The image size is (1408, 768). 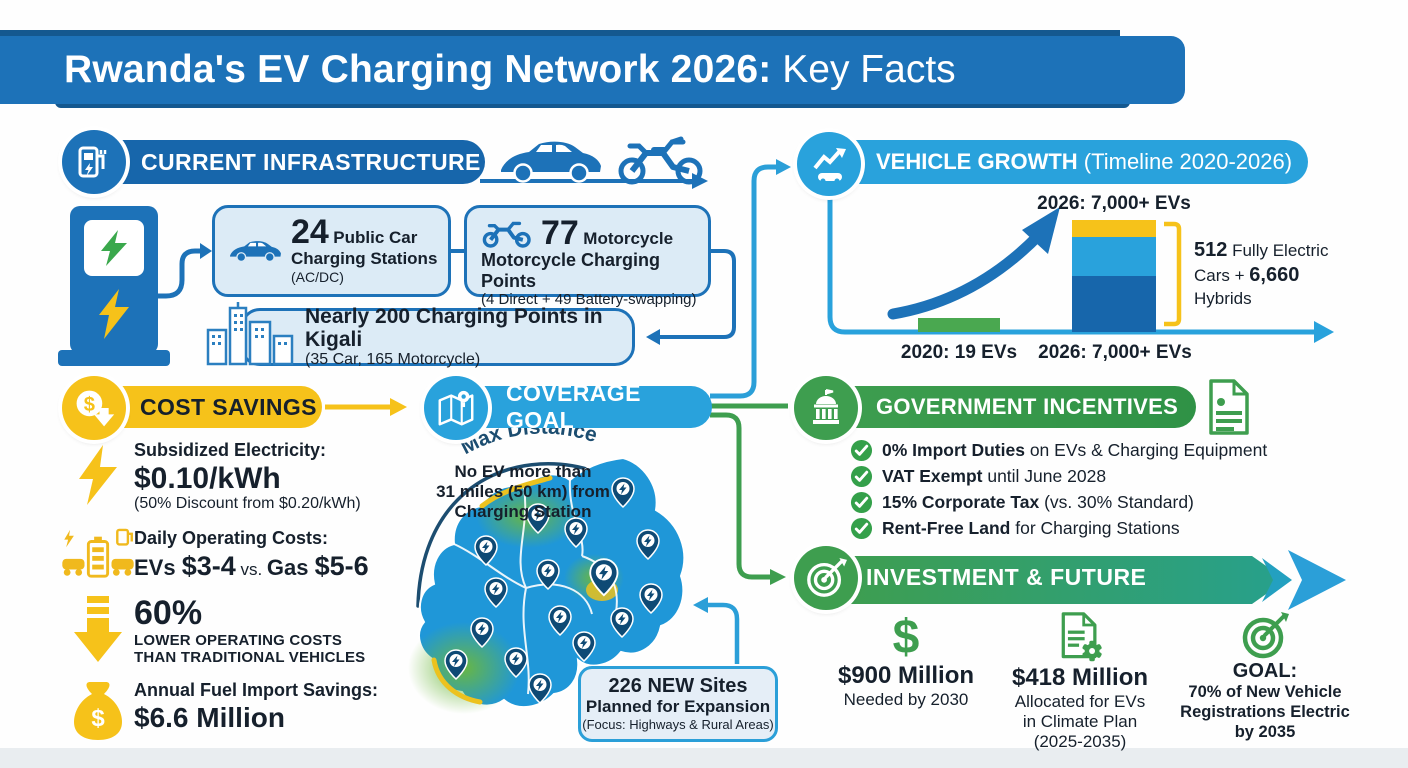 What do you see at coordinates (863, 69) in the screenshot?
I see `title-accent: Key Facts` at bounding box center [863, 69].